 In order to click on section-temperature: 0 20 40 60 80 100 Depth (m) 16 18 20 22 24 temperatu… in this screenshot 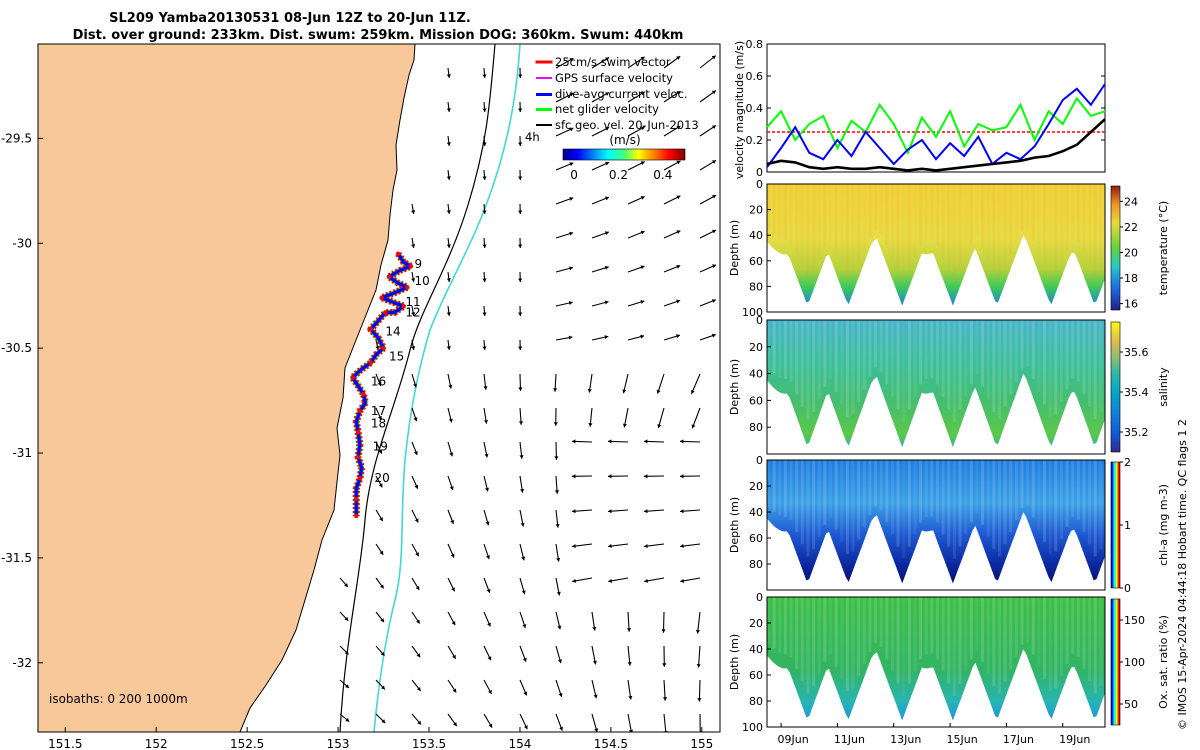, I will do `click(949, 248)`.